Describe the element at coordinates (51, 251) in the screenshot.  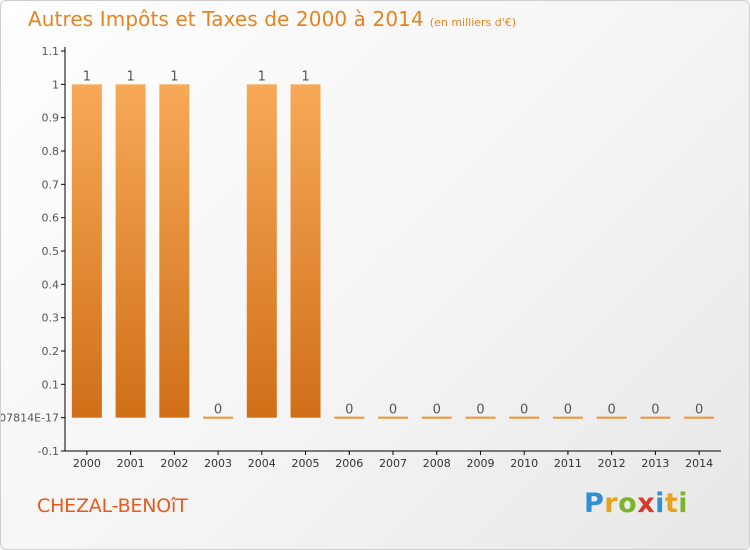
I see `y-tick-label: 0.5` at that location.